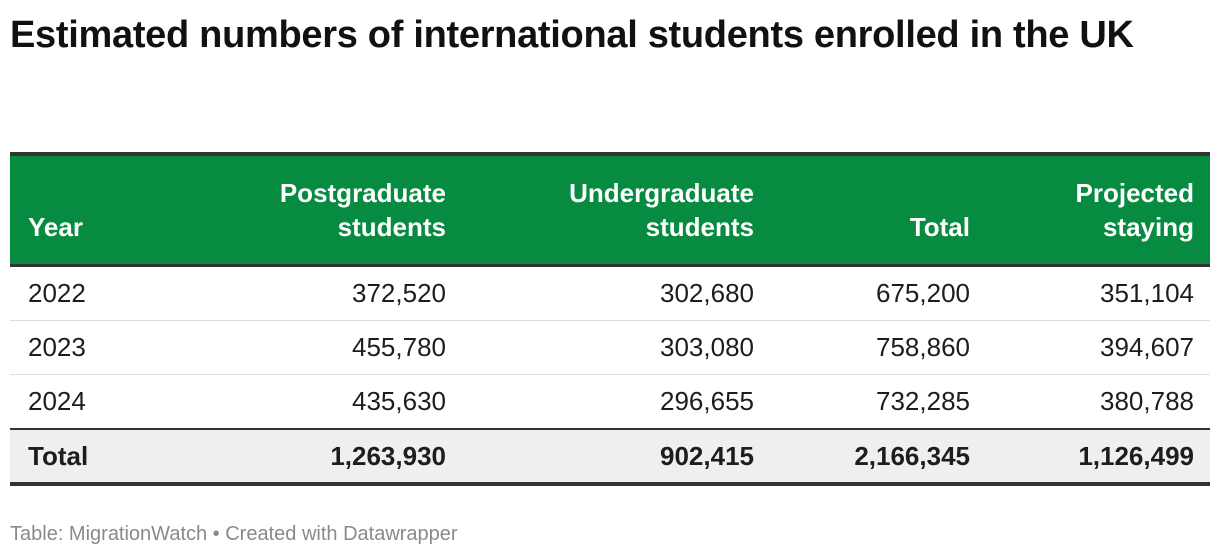 This screenshot has height=560, width=1220. Describe the element at coordinates (331, 457) in the screenshot. I see `total-cell: 1,263,930` at that location.